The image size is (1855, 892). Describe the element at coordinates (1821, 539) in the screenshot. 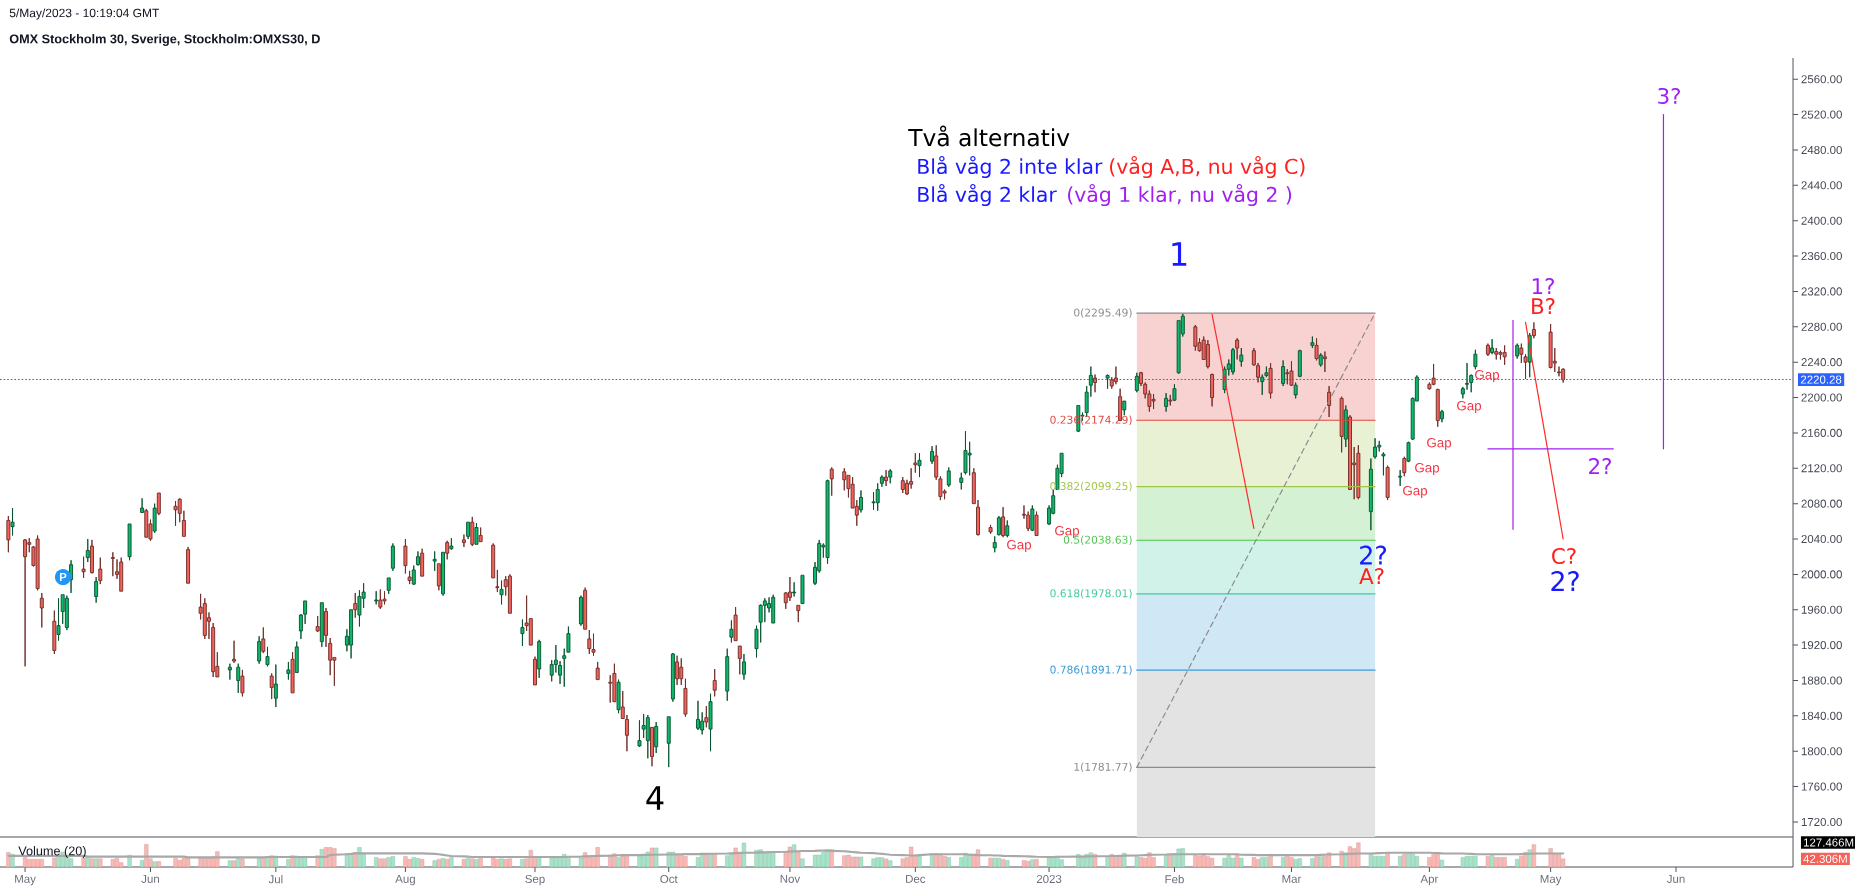

I see `y-tick-label: 2040.00` at that location.